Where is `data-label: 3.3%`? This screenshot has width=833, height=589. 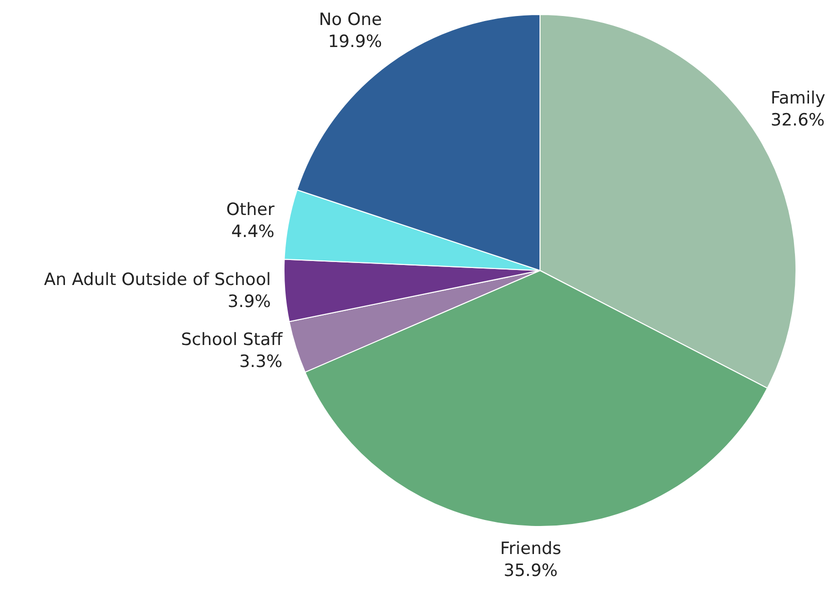
data-label: 3.3% is located at coordinates (260, 362).